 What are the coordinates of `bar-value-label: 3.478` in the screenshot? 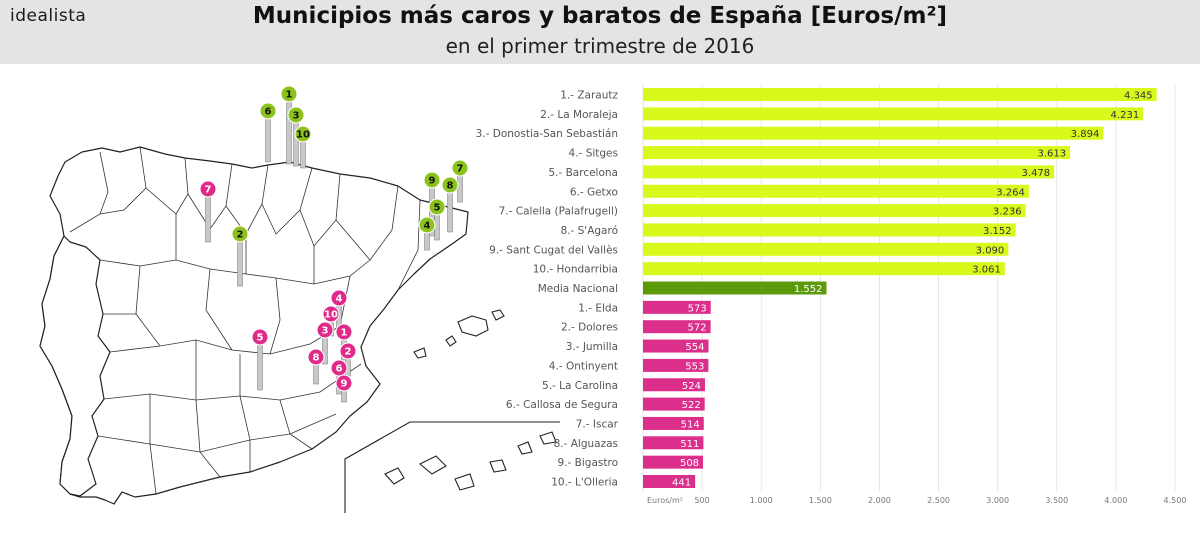 It's located at (1036, 173).